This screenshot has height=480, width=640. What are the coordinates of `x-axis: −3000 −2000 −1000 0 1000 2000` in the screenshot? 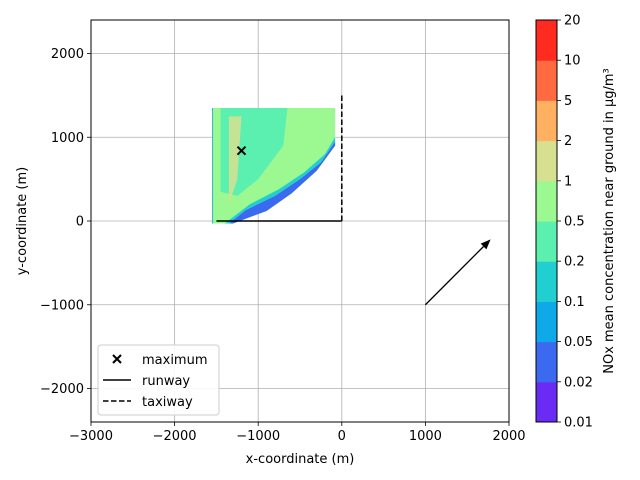 It's located at (297, 433).